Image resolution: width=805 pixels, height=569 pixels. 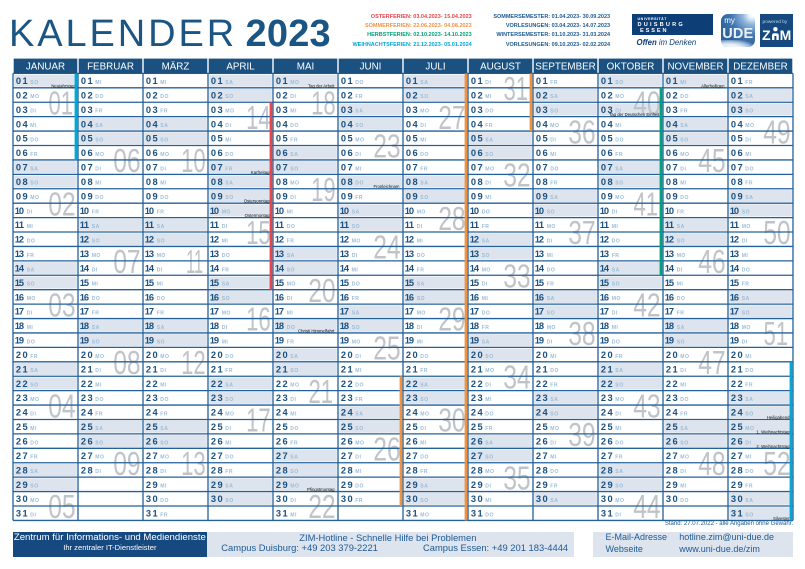 I want to click on svg-text: M, so click(x=785, y=35).